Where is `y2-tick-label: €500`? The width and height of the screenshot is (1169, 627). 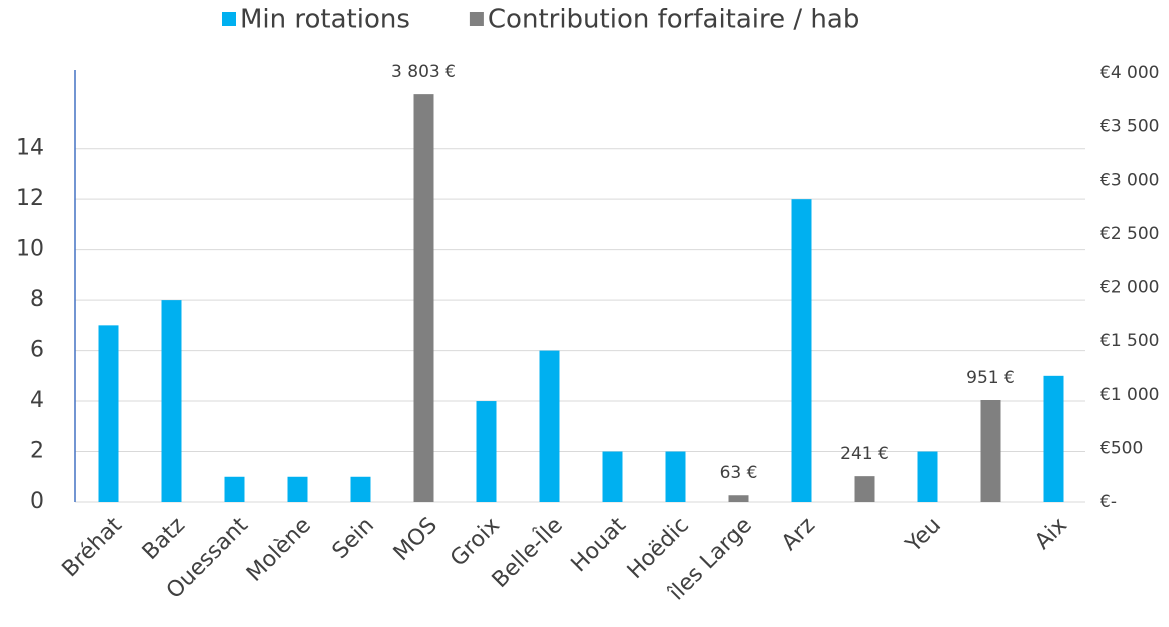 y2-tick-label: €500 is located at coordinates (1121, 448).